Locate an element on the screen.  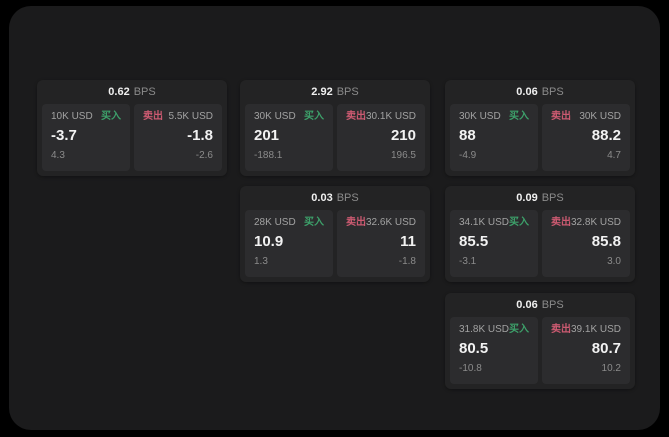
sell-size: 39.1K USD is located at coordinates (596, 329).